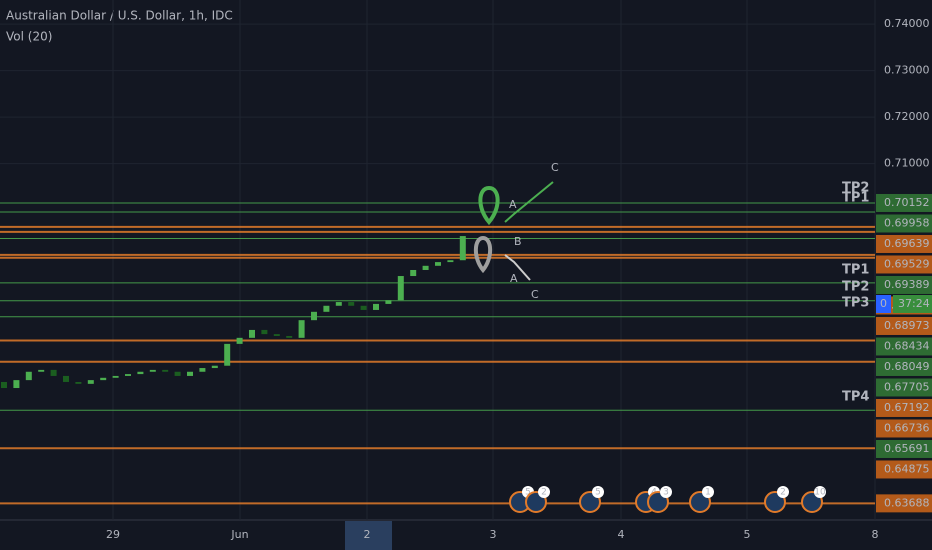 Image resolution: width=932 pixels, height=550 pixels. What do you see at coordinates (907, 325) in the screenshot?
I see `level-label: 0.68973` at bounding box center [907, 325].